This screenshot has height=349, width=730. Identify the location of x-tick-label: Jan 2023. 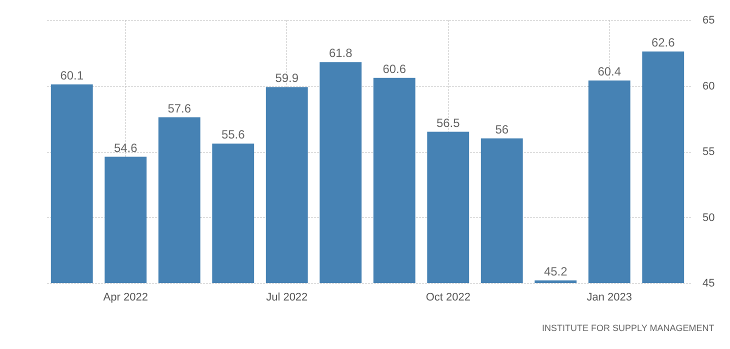
(609, 298).